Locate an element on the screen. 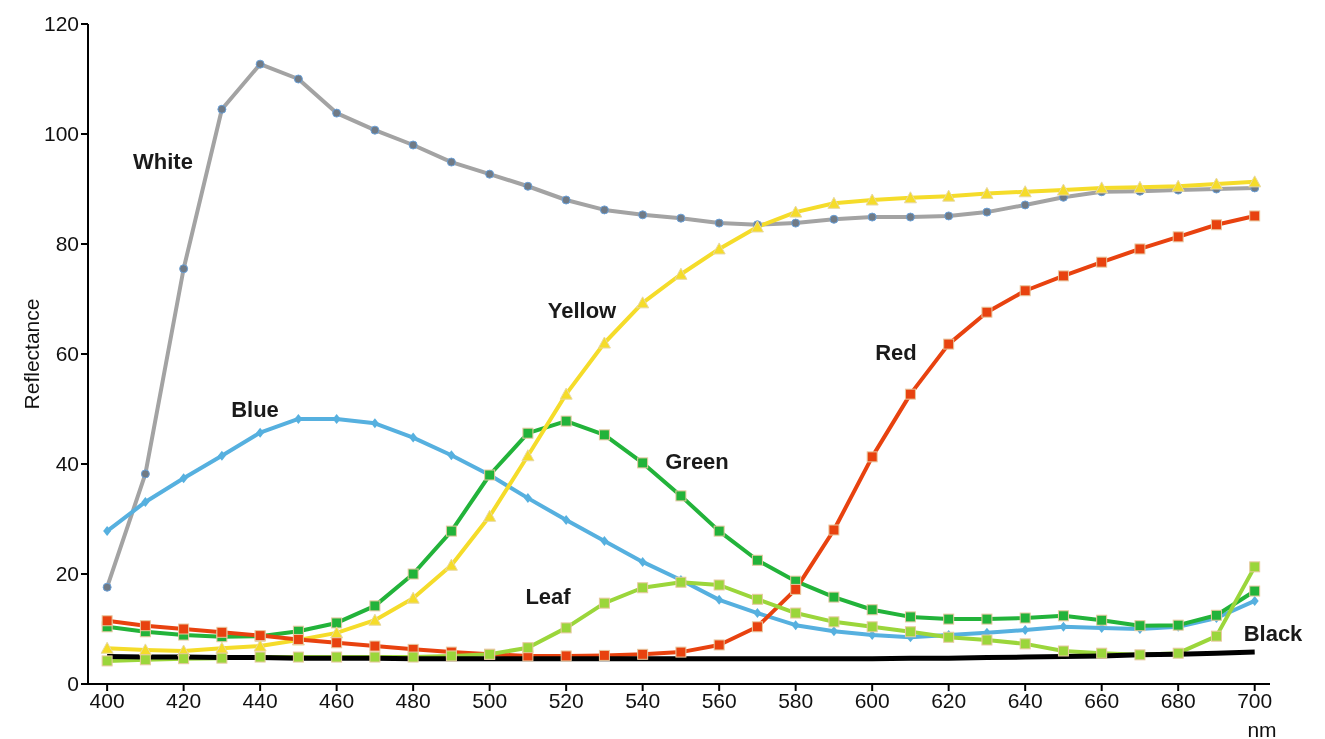 The width and height of the screenshot is (1325, 739). x-tick-label: 580 is located at coordinates (796, 700).